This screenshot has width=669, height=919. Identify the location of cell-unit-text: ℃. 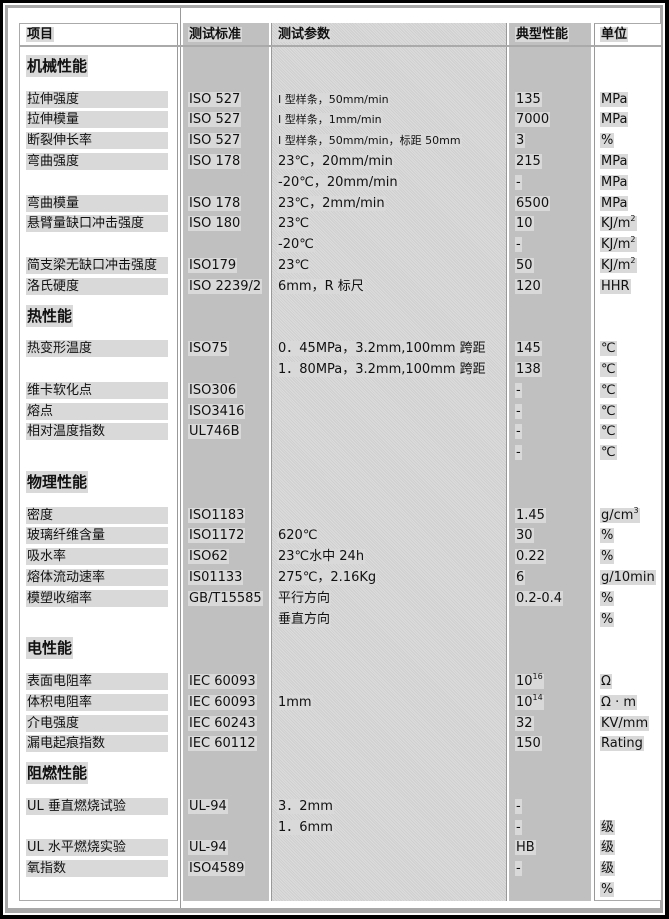
(608, 411).